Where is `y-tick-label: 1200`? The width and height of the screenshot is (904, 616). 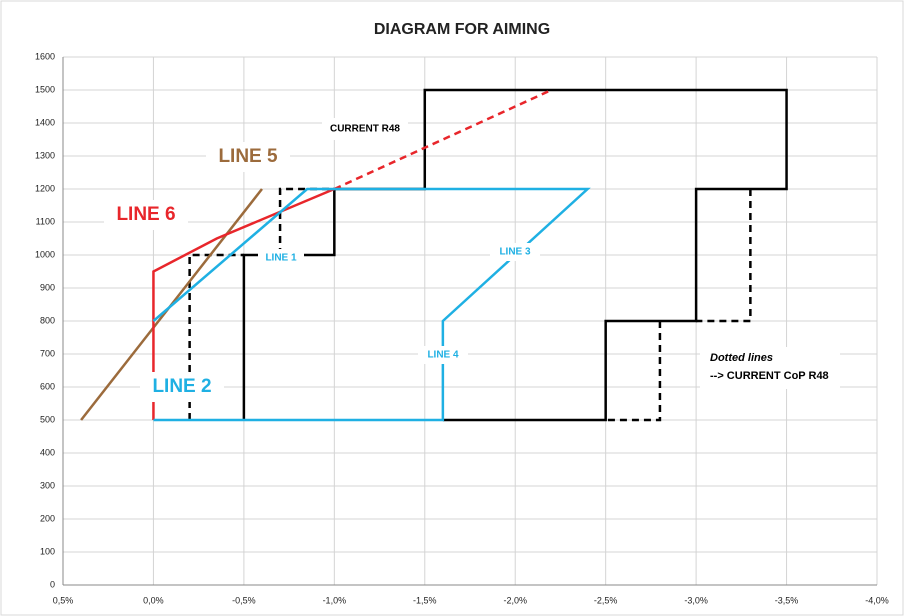
y-tick-label: 1200 is located at coordinates (45, 188).